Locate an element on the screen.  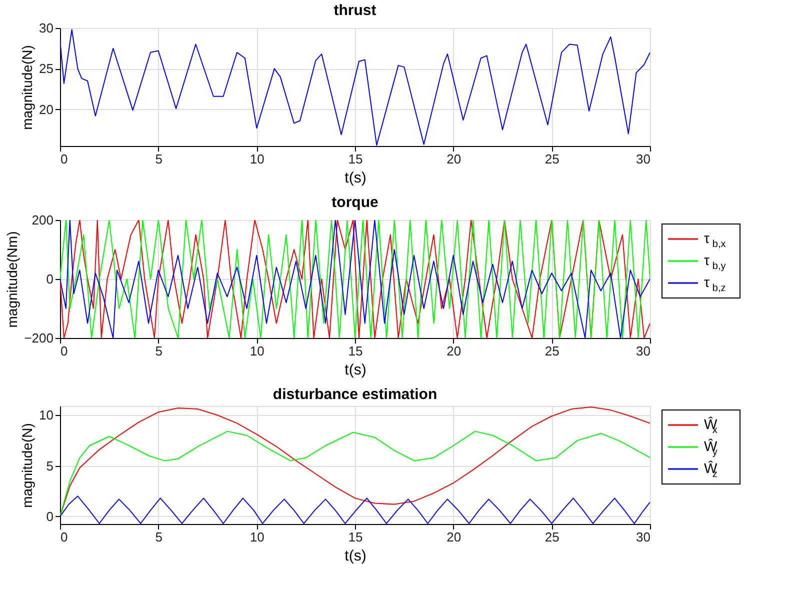
y-tick-label: −200 is located at coordinates (39, 338).